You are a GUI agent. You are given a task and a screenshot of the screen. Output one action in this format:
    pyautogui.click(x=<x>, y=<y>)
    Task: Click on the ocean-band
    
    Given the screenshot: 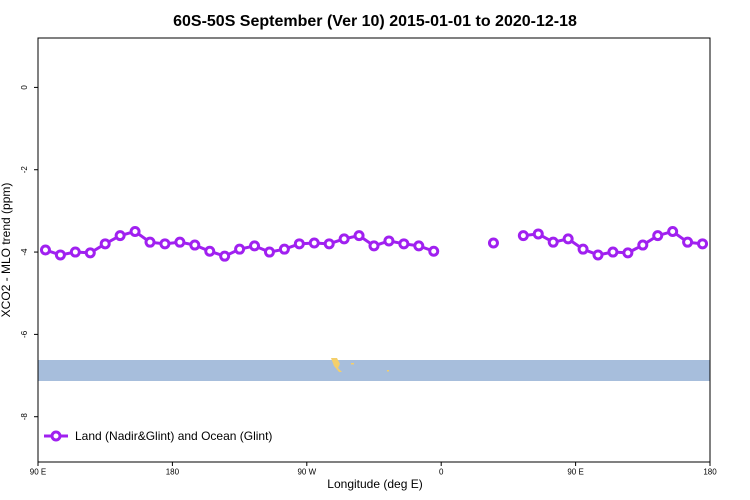 What is the action you would take?
    pyautogui.click(x=374, y=370)
    